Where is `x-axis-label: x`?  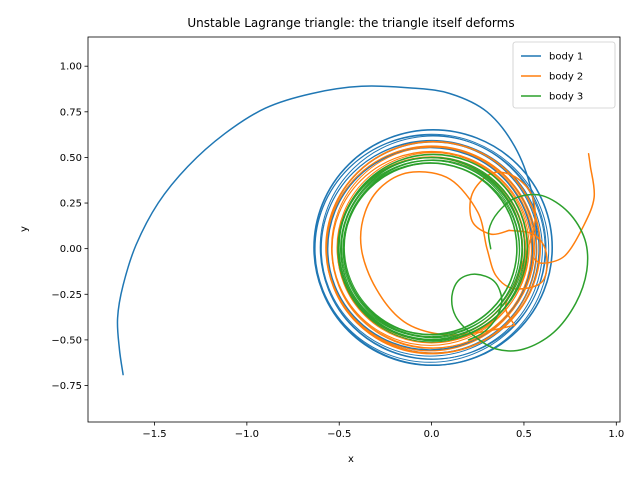 x-axis-label: x is located at coordinates (351, 459).